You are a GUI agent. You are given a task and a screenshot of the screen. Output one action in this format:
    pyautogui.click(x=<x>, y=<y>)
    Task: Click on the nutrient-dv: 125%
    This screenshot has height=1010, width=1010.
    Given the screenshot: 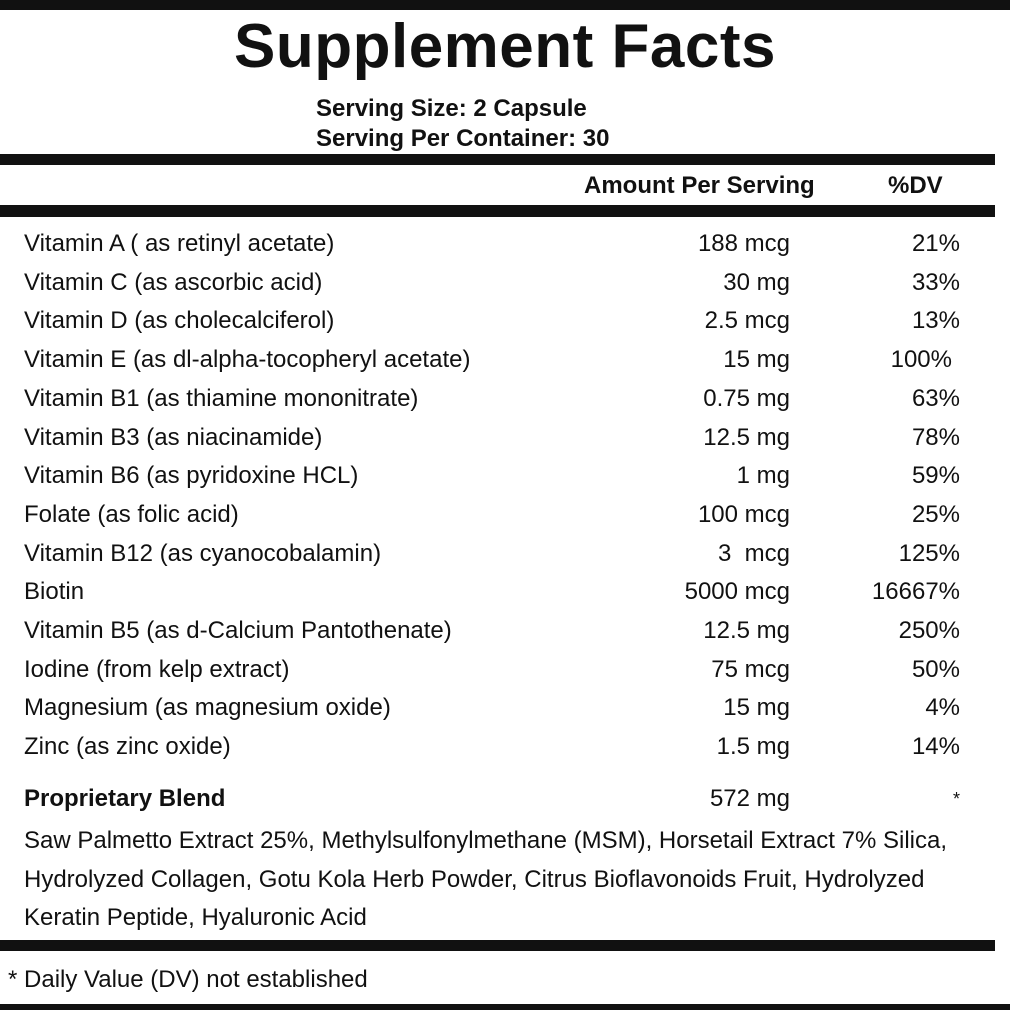 What is the action you would take?
    pyautogui.click(x=929, y=553)
    